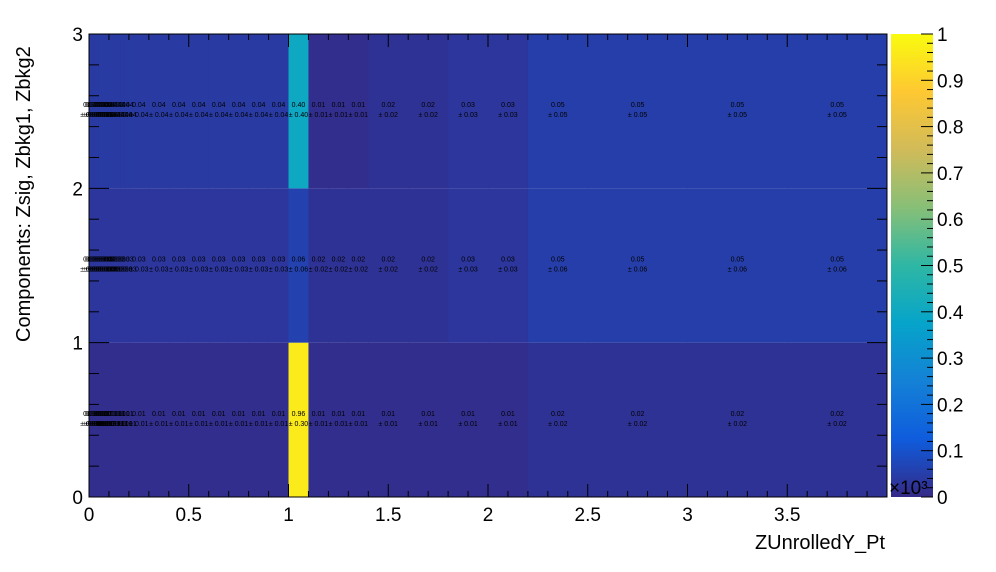  Describe the element at coordinates (908, 488) in the screenshot. I see `x-axis-multiplier: ×10³` at that location.